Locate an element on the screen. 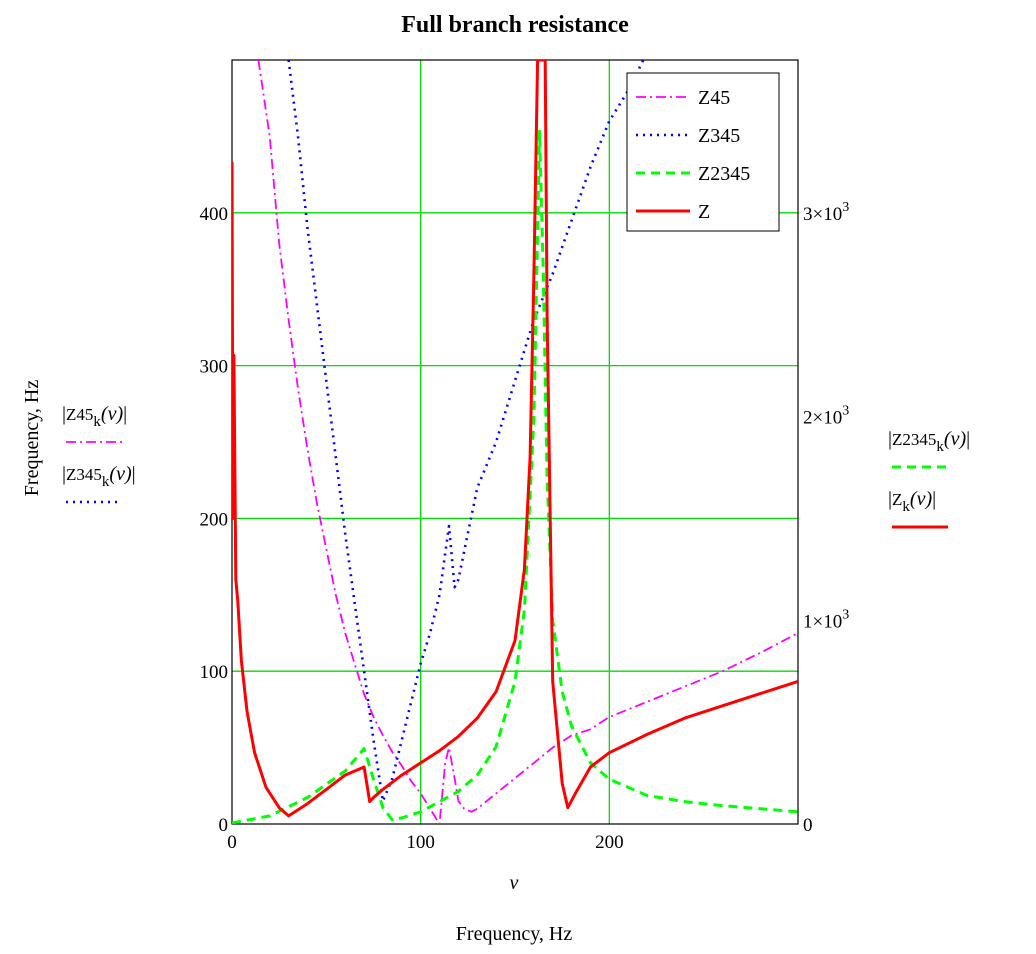 The height and width of the screenshot is (954, 1036). series-axis-label: |Z45k(ν)| is located at coordinates (94, 423).